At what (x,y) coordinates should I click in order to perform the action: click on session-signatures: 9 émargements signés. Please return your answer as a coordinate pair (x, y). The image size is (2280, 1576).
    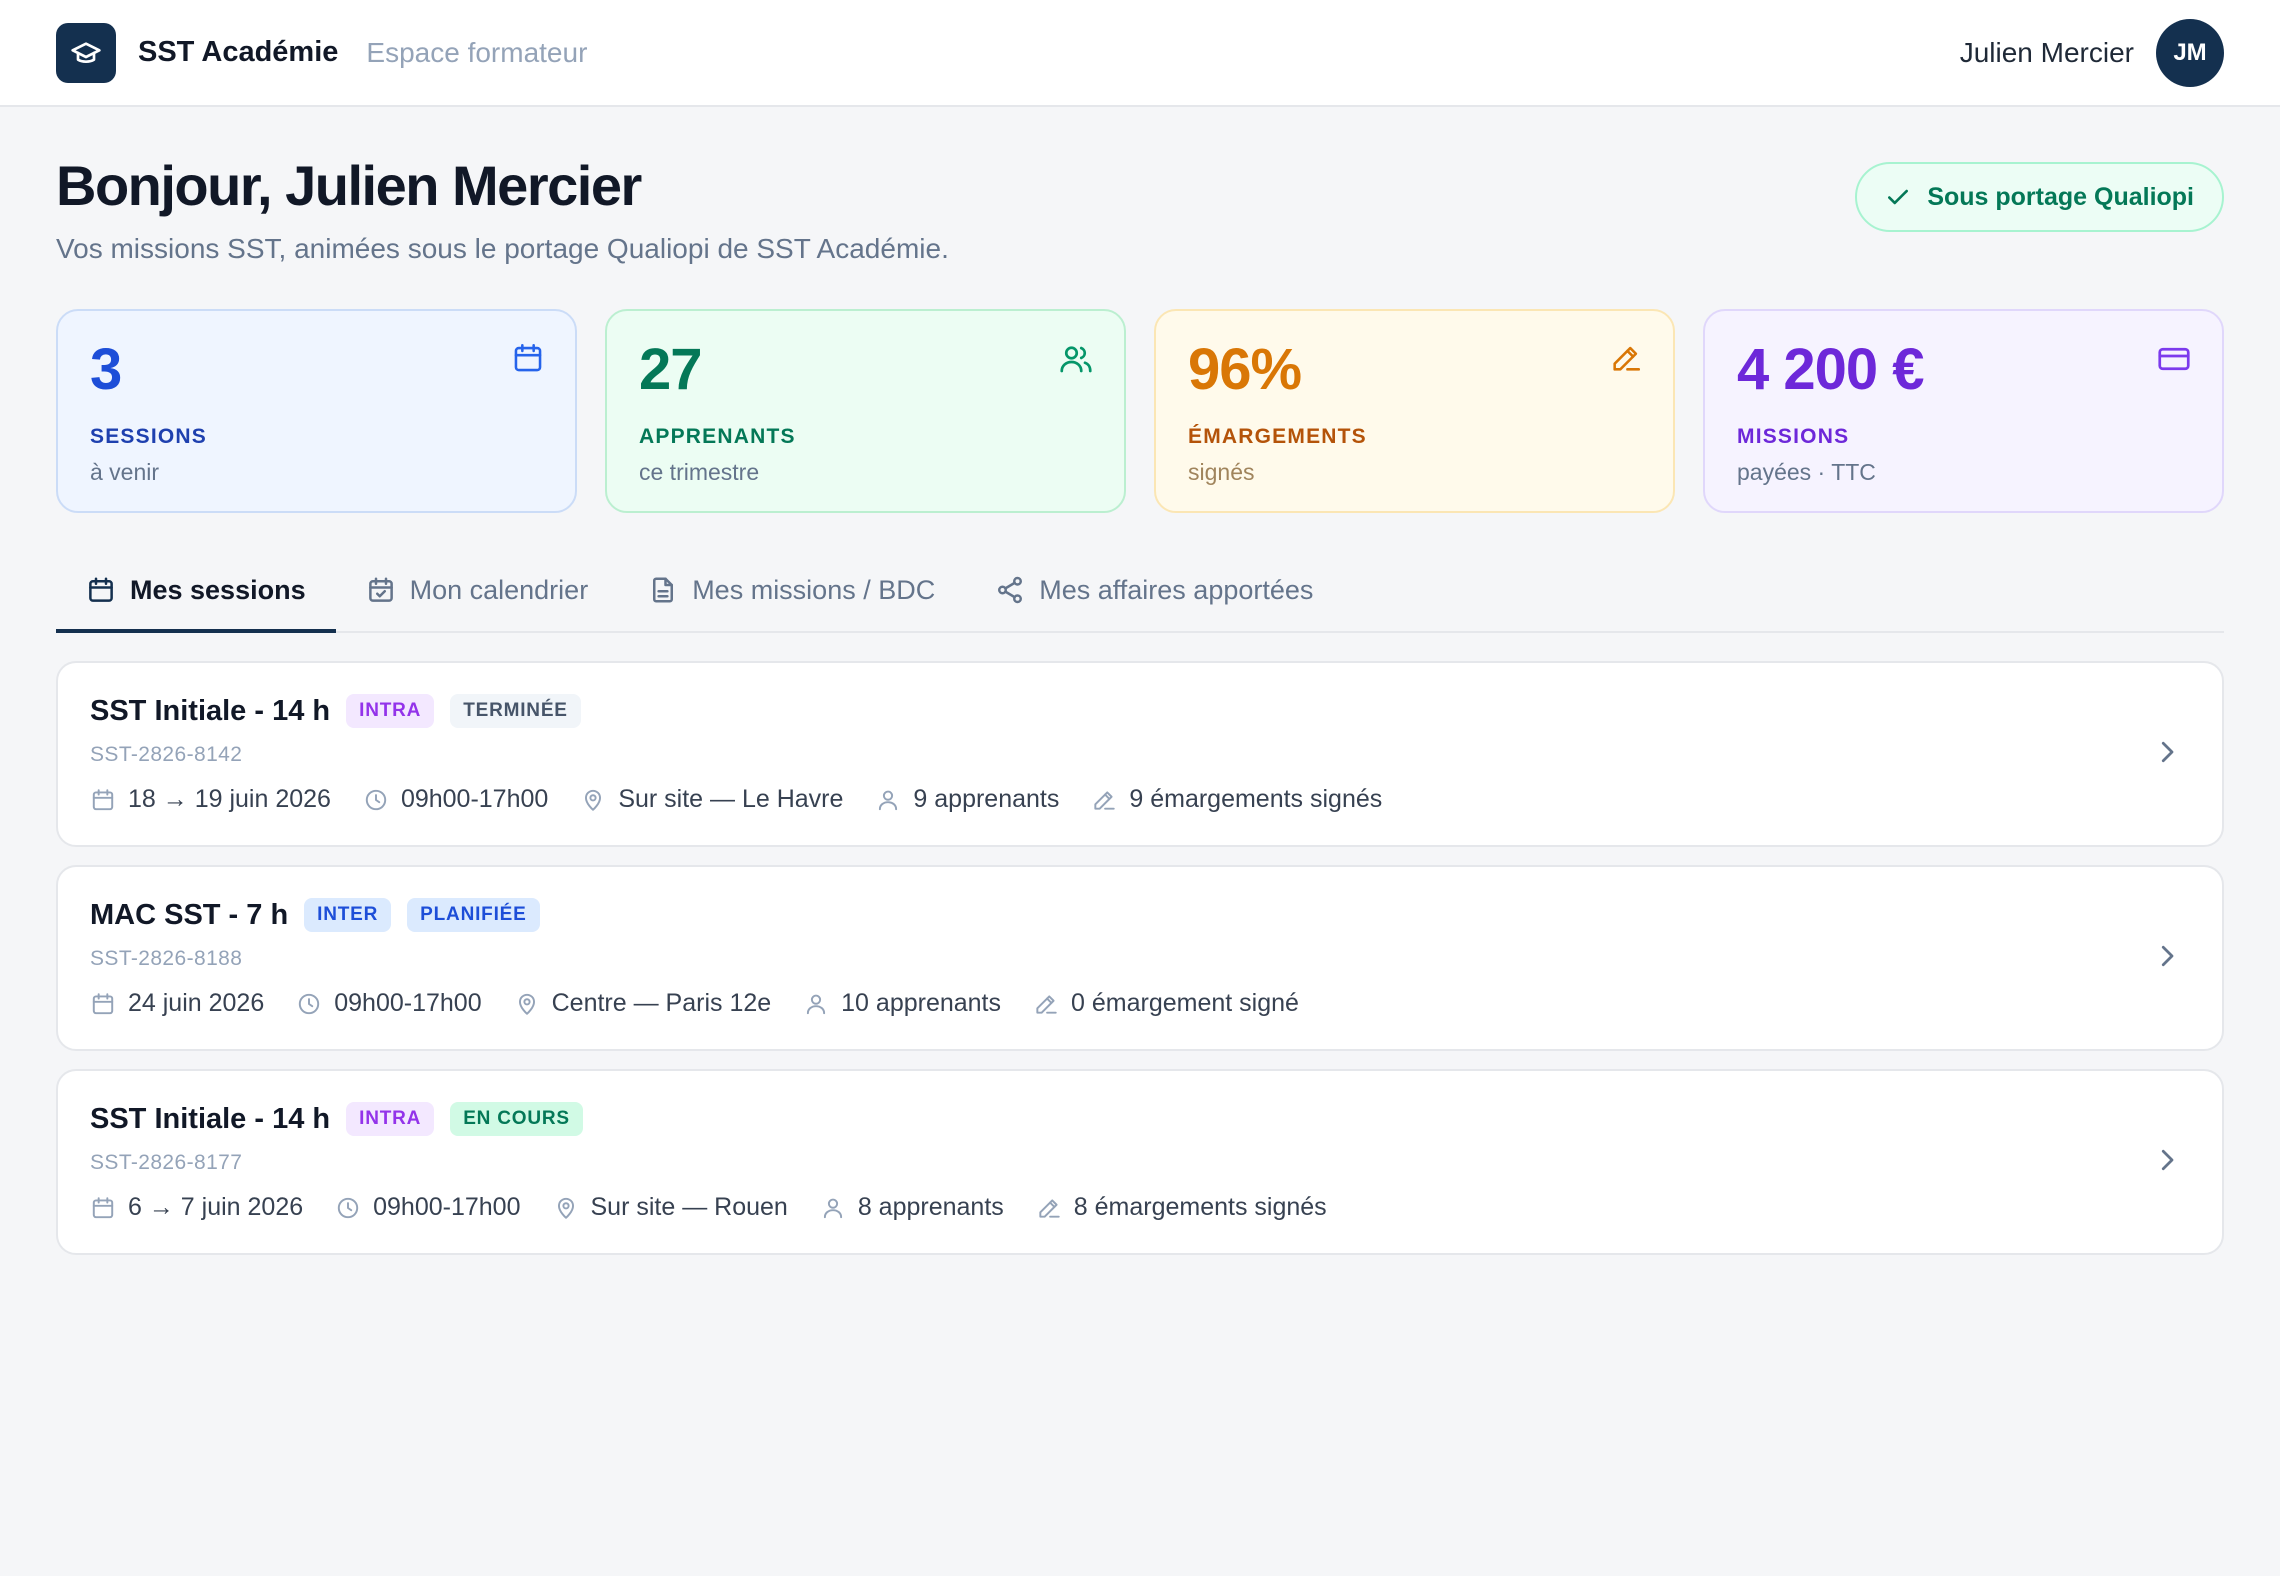
    Looking at the image, I should click on (1236, 799).